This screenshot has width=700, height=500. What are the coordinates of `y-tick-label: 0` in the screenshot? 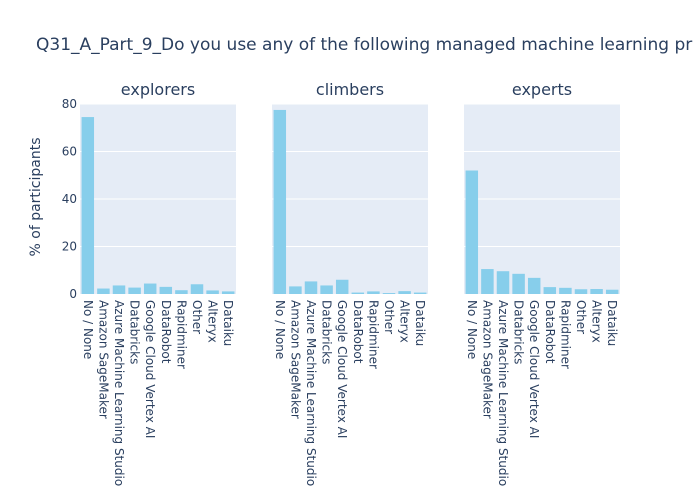 It's located at (73, 294).